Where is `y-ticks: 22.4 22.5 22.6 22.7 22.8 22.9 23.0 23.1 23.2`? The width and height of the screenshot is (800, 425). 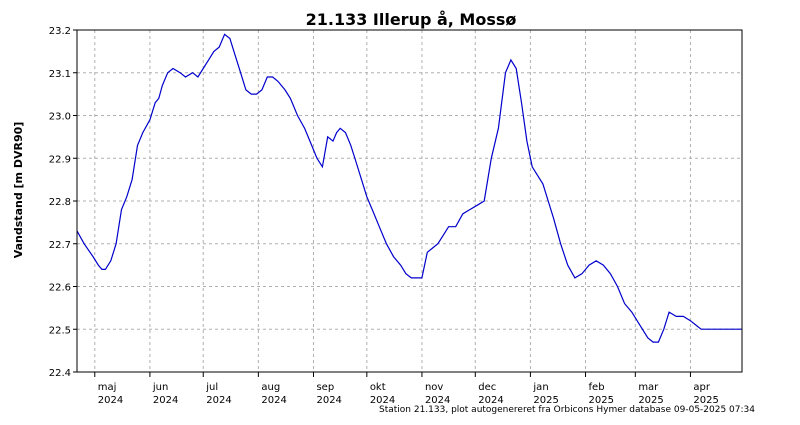 y-ticks: 22.4 22.5 22.6 22.7 22.8 22.9 23.0 23.1 23.2 is located at coordinates (63, 202).